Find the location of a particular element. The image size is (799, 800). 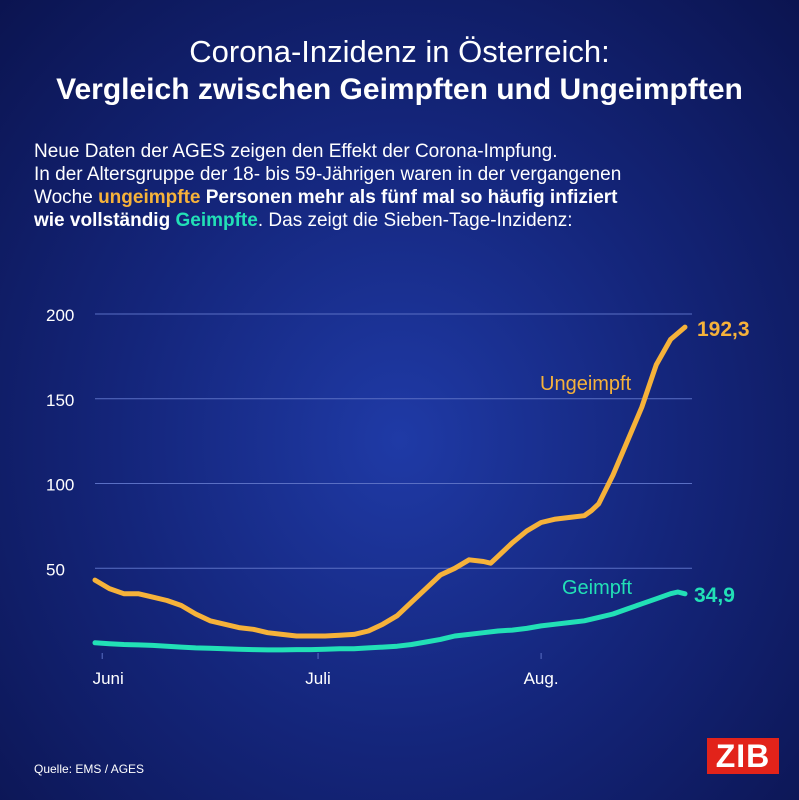

y-tick-label-50: 50 is located at coordinates (55, 569).